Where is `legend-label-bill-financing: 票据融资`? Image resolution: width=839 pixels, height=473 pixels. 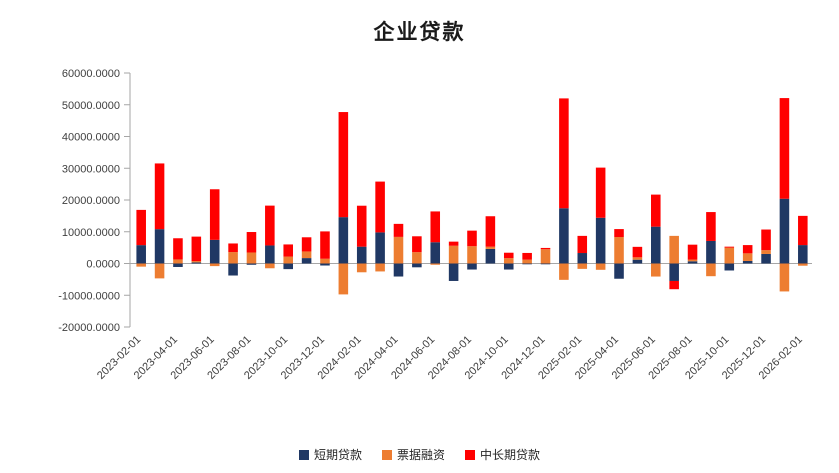
legend-label-bill-financing: 票据融资 is located at coordinates (420, 455).